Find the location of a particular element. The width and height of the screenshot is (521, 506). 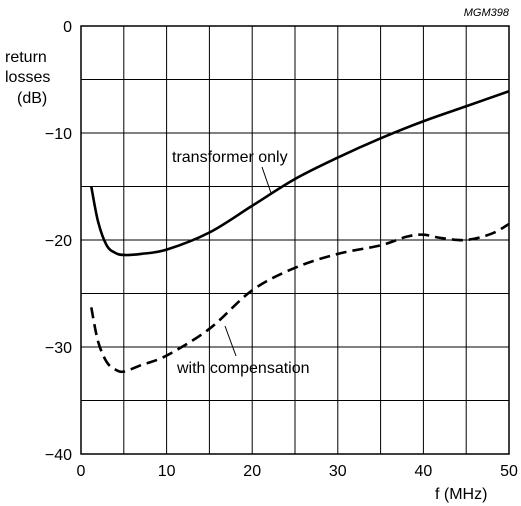

y-axis-title-line-1: return is located at coordinates (26, 57).